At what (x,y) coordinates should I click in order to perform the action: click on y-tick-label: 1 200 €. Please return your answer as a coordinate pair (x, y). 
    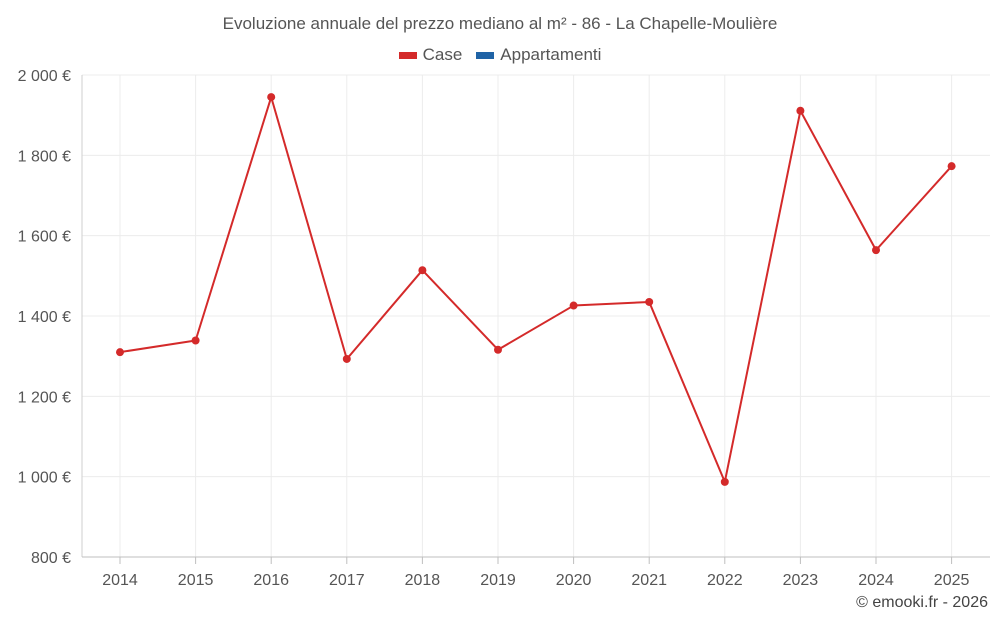
    Looking at the image, I should click on (44, 397).